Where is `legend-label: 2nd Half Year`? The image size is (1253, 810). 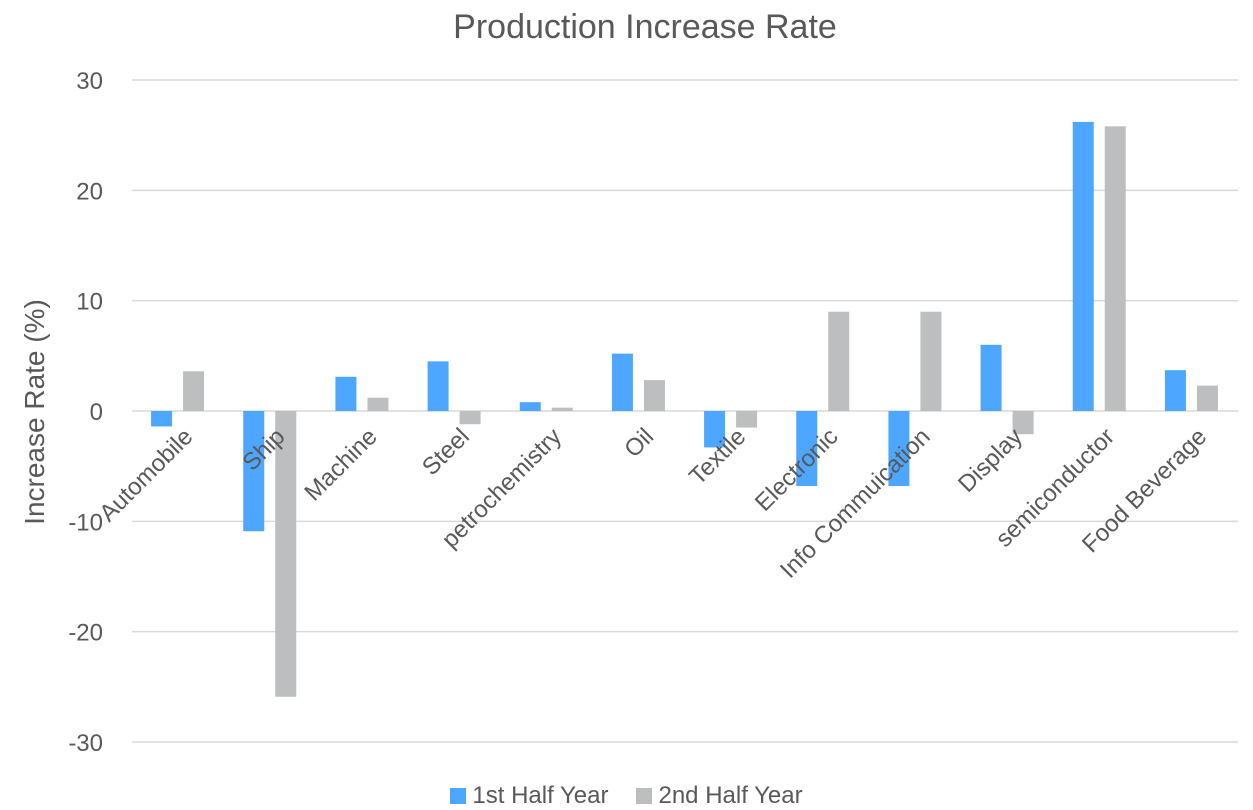 legend-label: 2nd Half Year is located at coordinates (730, 795).